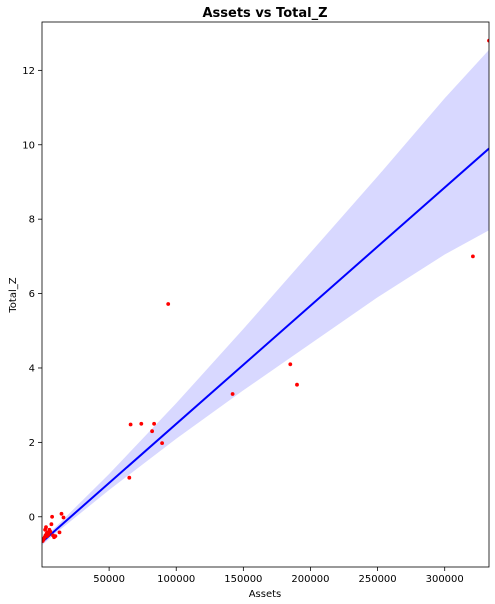 The height and width of the screenshot is (604, 495). I want to click on x-axis-label: Assets, so click(265, 594).